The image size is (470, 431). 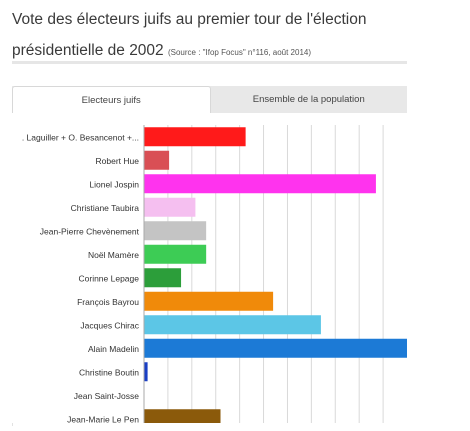 What do you see at coordinates (109, 372) in the screenshot?
I see `category-label: Christine Boutin` at bounding box center [109, 372].